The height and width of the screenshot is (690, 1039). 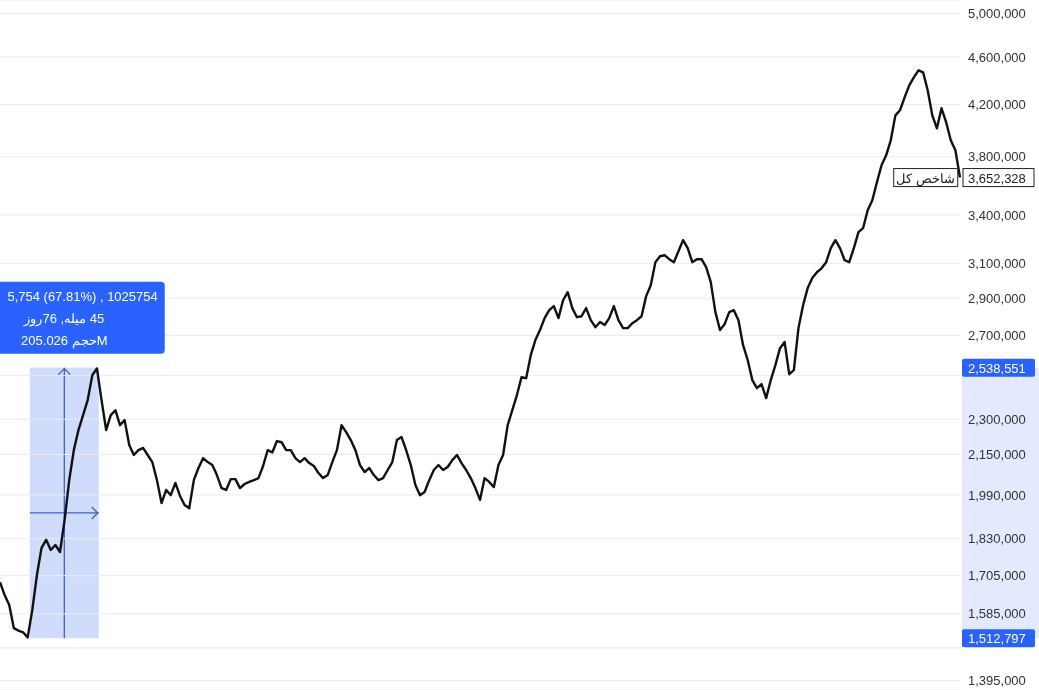 What do you see at coordinates (997, 105) in the screenshot?
I see `y-tick-label: 4,200,000` at bounding box center [997, 105].